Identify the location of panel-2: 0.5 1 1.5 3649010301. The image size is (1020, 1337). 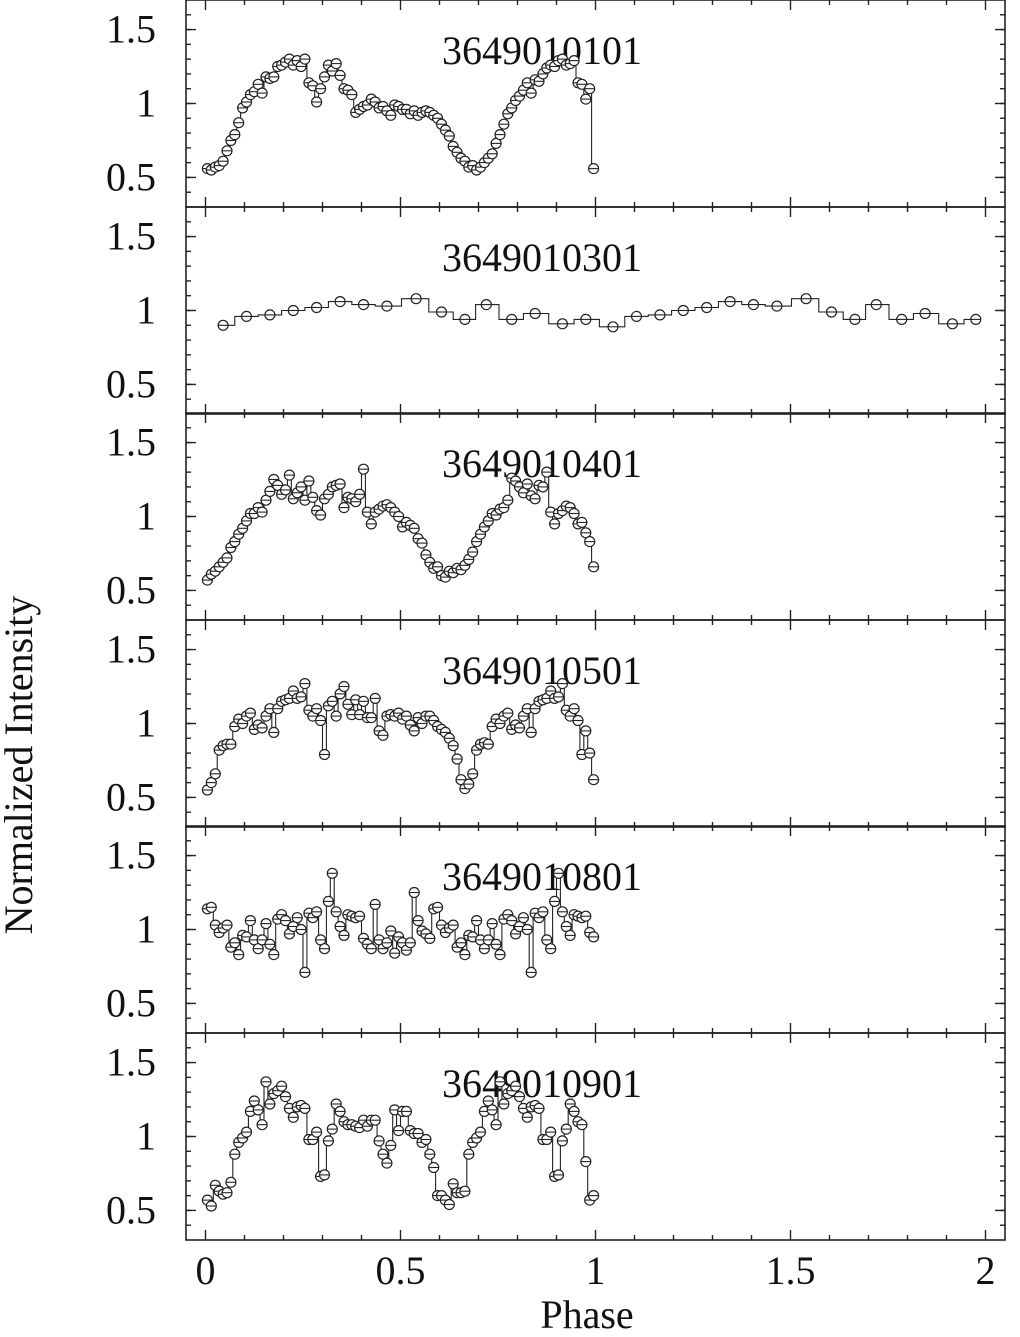
(556, 310).